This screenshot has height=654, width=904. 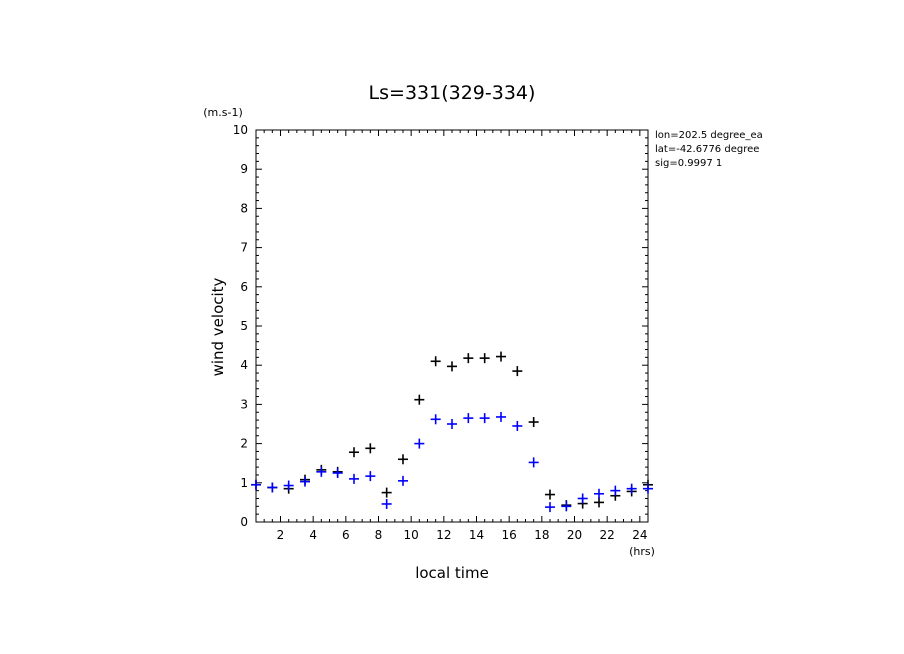 I want to click on x-axis-unit: (hrs), so click(x=642, y=551).